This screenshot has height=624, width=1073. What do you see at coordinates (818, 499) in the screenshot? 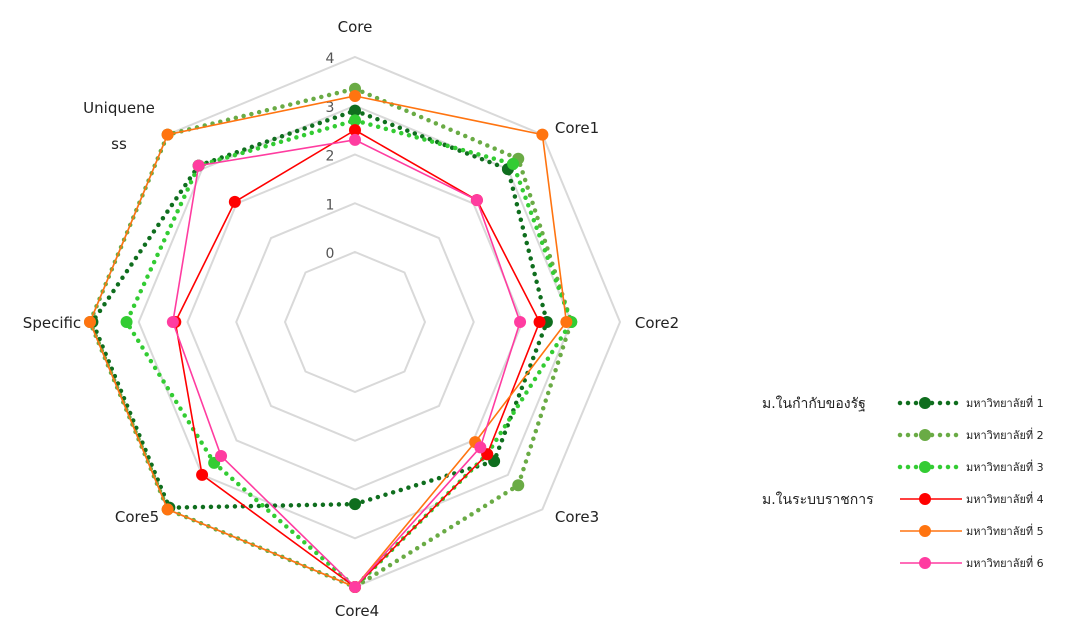
I see `legend-group-label: ม.ในระบบราชการ` at bounding box center [818, 499].